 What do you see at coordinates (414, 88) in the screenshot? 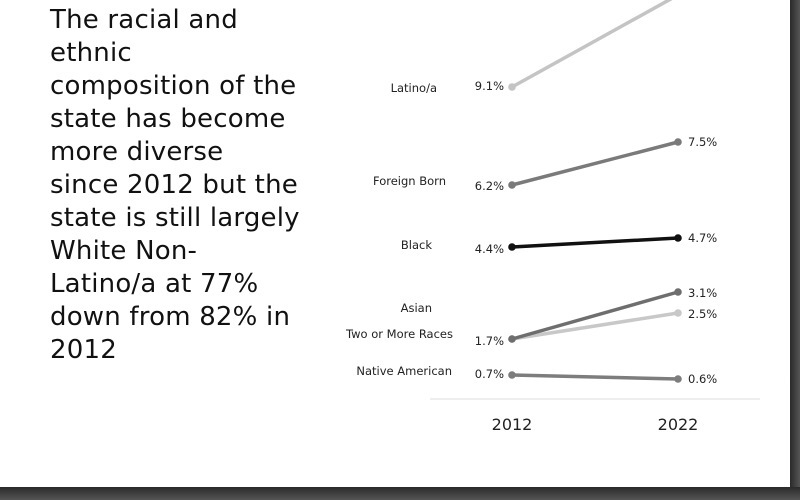
I see `category-label-latino-a: Latino/a` at bounding box center [414, 88].